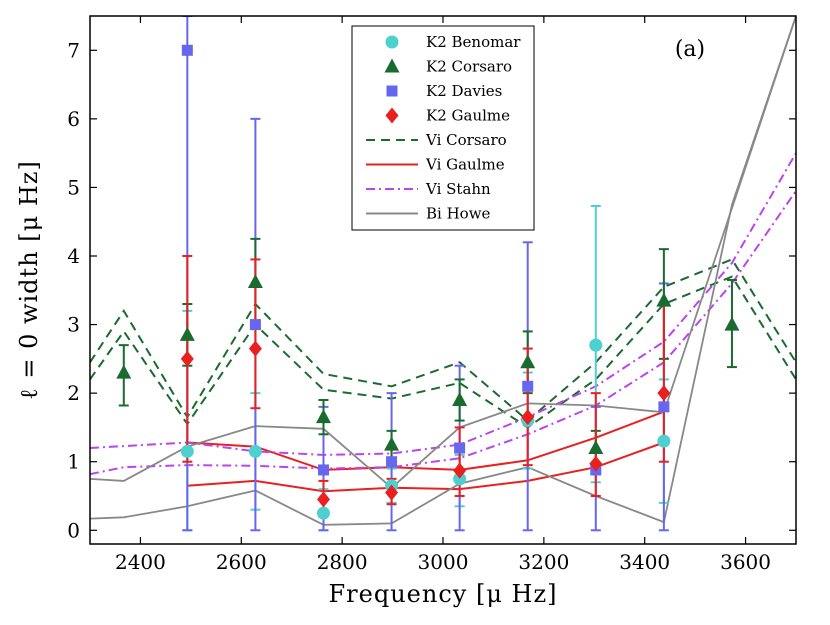 The height and width of the screenshot is (625, 830). What do you see at coordinates (73, 50) in the screenshot?
I see `y-tick-label: 7` at bounding box center [73, 50].